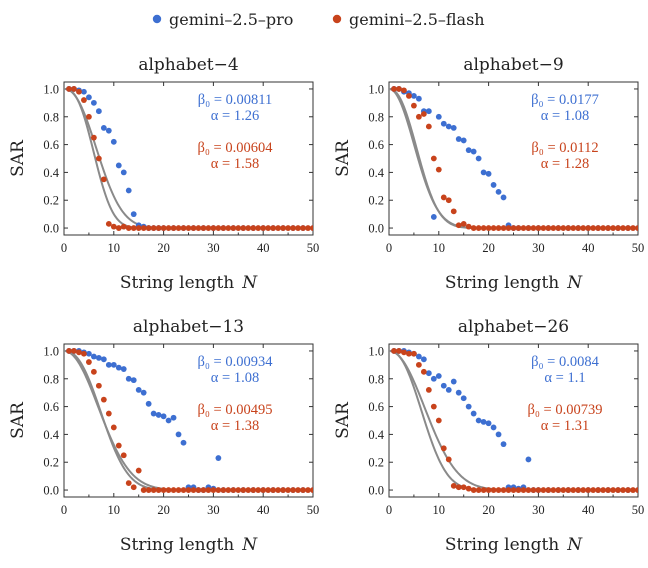 This screenshot has height=568, width=648. I want to click on fit-curve-pro, so click(188, 420).